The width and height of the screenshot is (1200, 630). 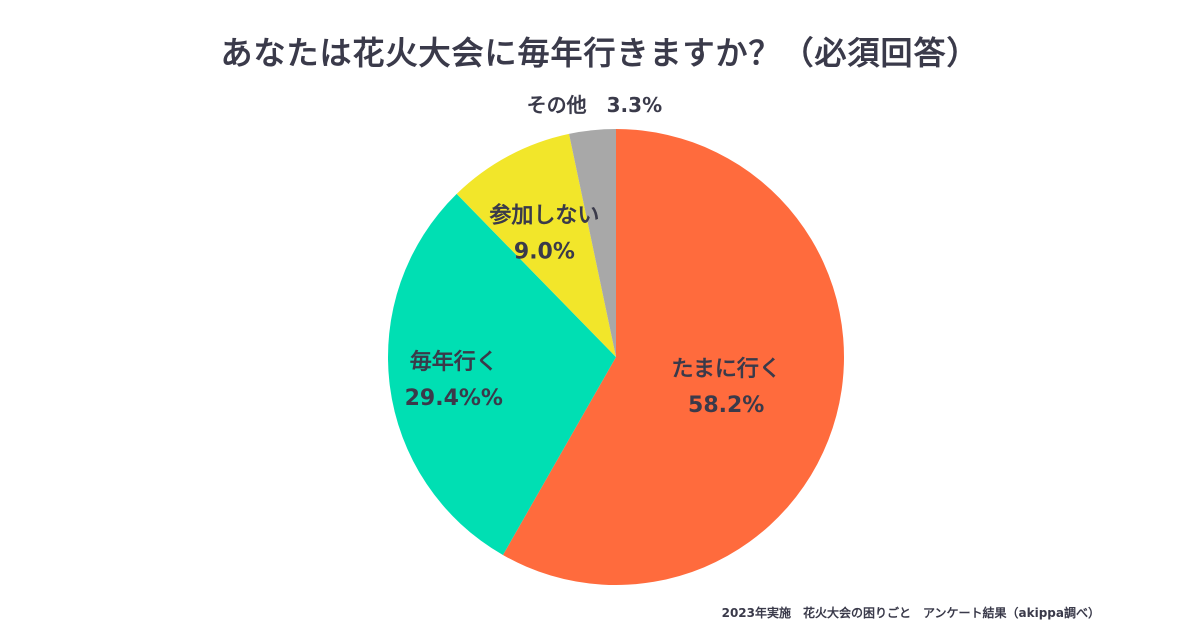 What do you see at coordinates (454, 362) in the screenshot?
I see `slice-label-name-2: 毎年行く` at bounding box center [454, 362].